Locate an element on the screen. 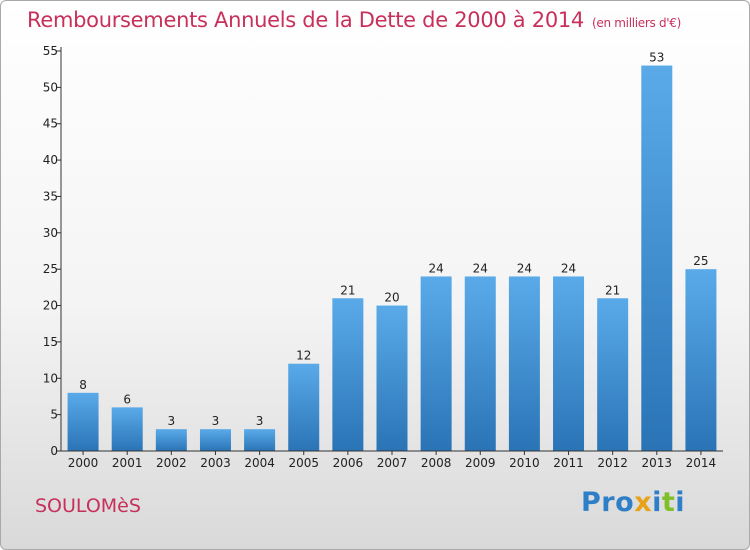 The image size is (750, 550). x-tick-label: 2000 is located at coordinates (83, 463).